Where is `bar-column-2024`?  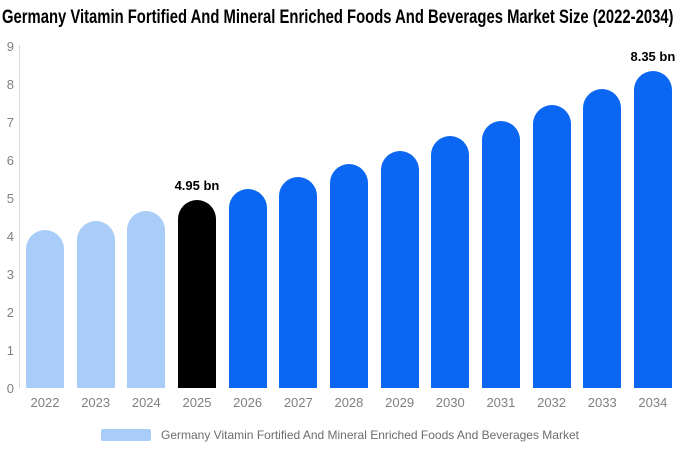 bar-column-2024 is located at coordinates (146, 217).